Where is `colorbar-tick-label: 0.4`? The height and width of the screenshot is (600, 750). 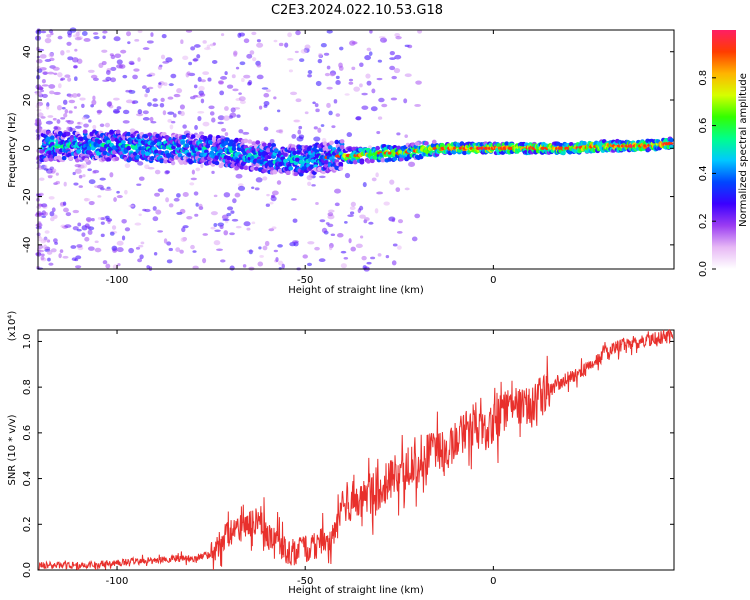
colorbar-tick-label: 0.4 is located at coordinates (703, 173).